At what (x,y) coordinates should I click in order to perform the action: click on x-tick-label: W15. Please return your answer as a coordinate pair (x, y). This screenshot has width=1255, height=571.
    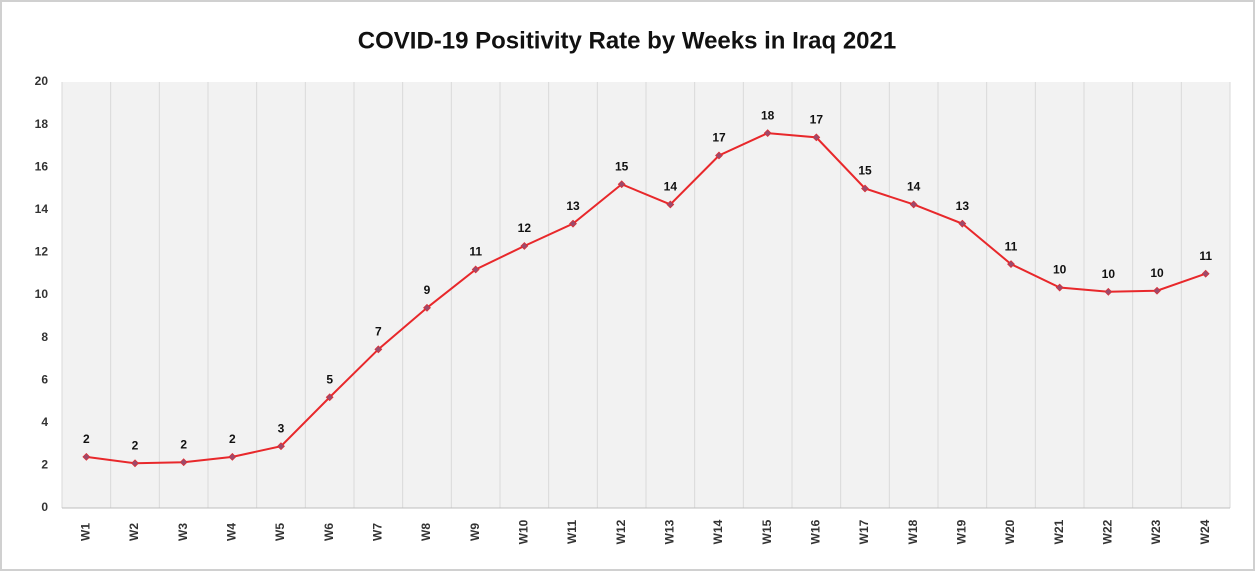
    Looking at the image, I should click on (767, 531).